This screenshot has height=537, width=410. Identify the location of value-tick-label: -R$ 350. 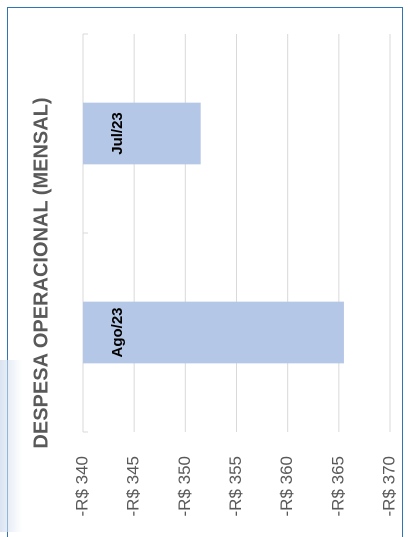
(184, 486).